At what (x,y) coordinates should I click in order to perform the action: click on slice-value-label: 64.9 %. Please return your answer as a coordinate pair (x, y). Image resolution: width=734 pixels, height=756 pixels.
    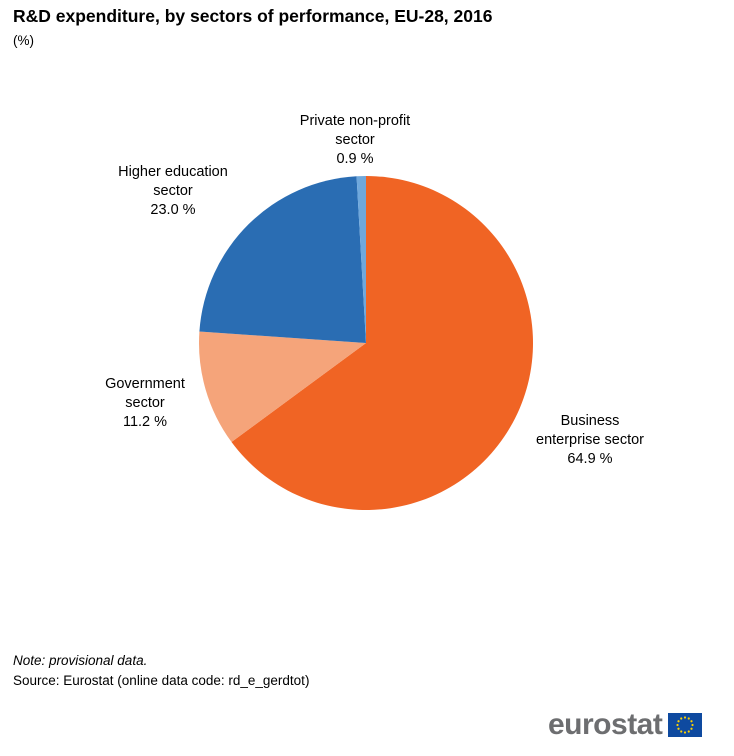
    Looking at the image, I should click on (589, 459).